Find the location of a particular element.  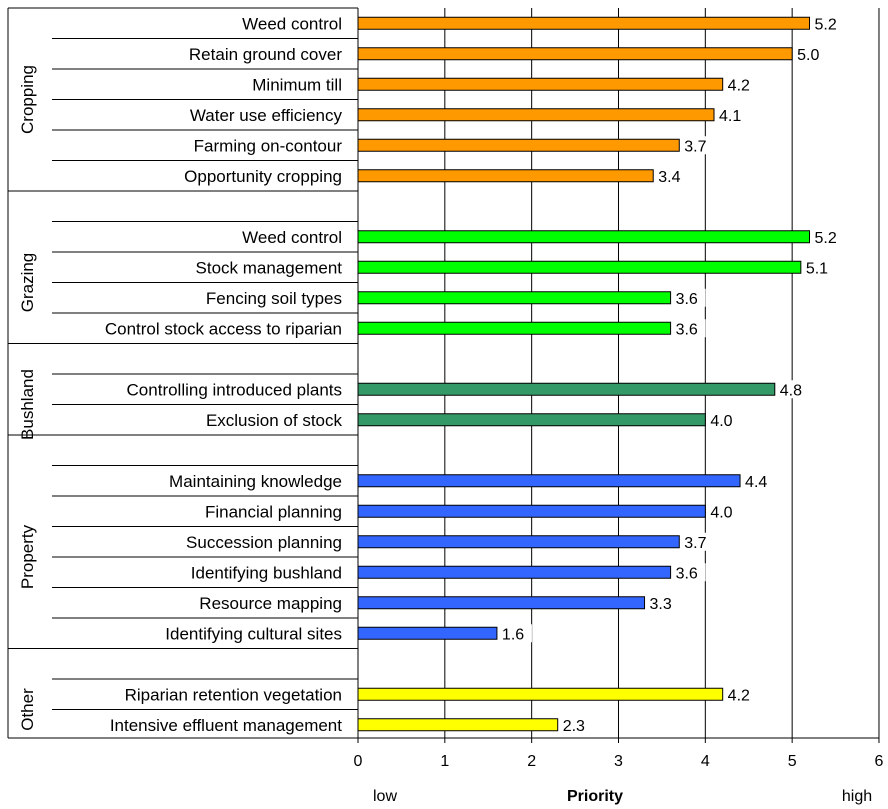

data-label: 3.3 is located at coordinates (661, 604).